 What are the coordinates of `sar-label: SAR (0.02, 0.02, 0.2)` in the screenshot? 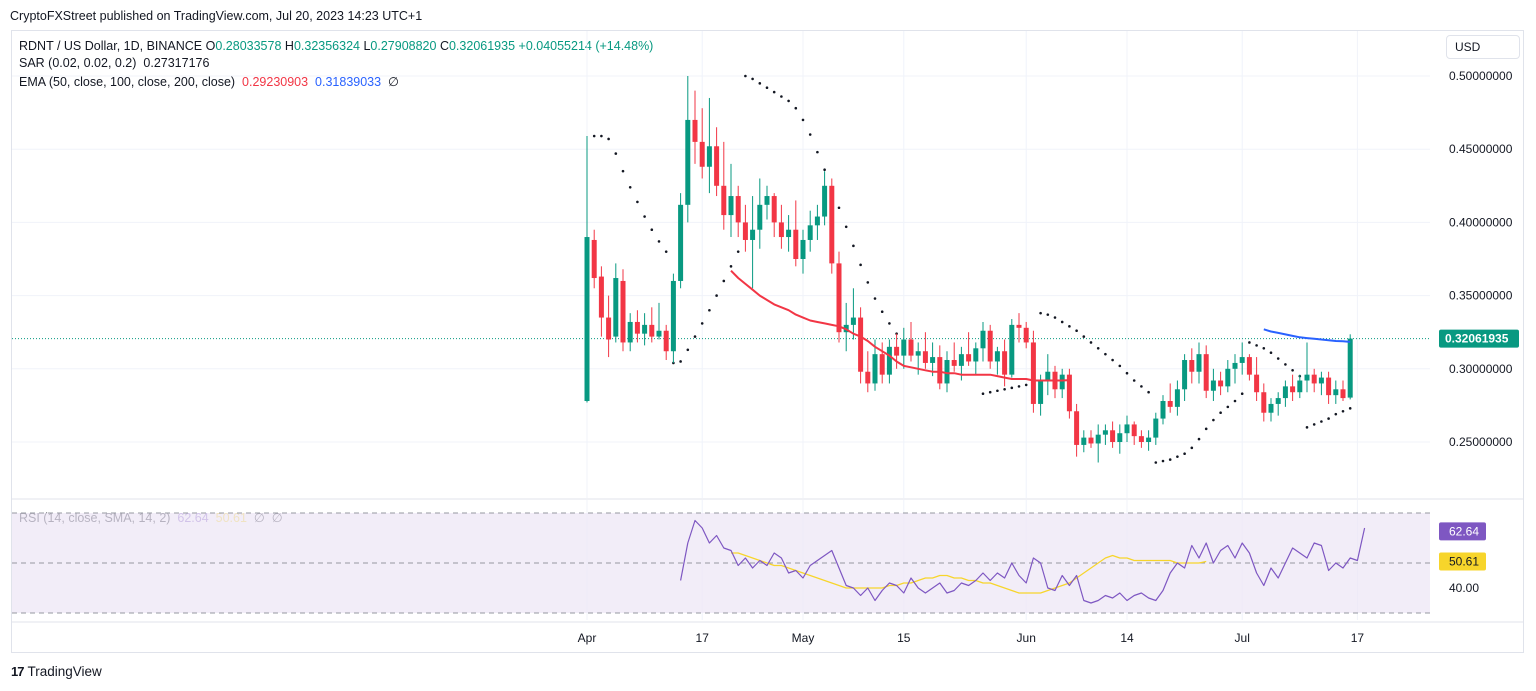 It's located at (78, 63).